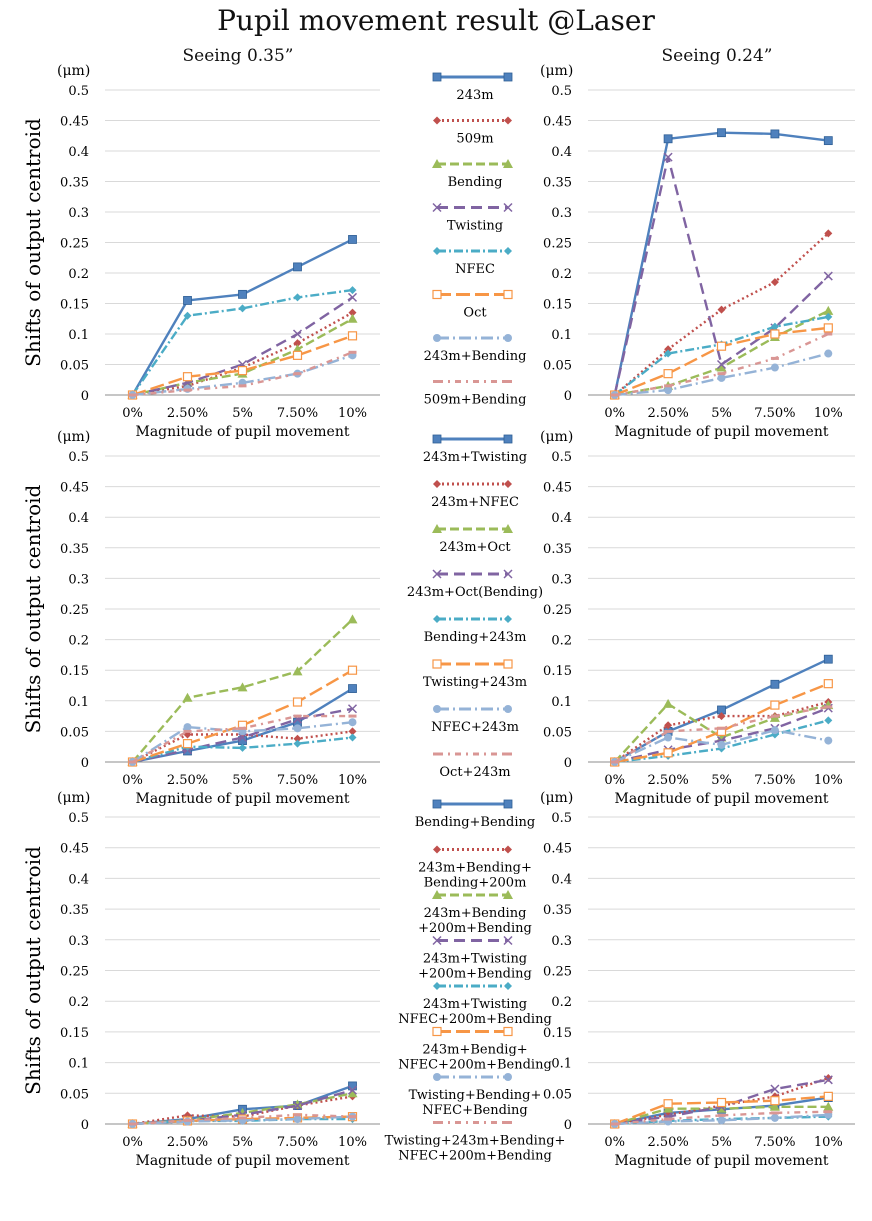  What do you see at coordinates (475, 1049) in the screenshot?
I see `legend-item: 243m+Bendig+NFEC+200m+Bending` at bounding box center [475, 1049].